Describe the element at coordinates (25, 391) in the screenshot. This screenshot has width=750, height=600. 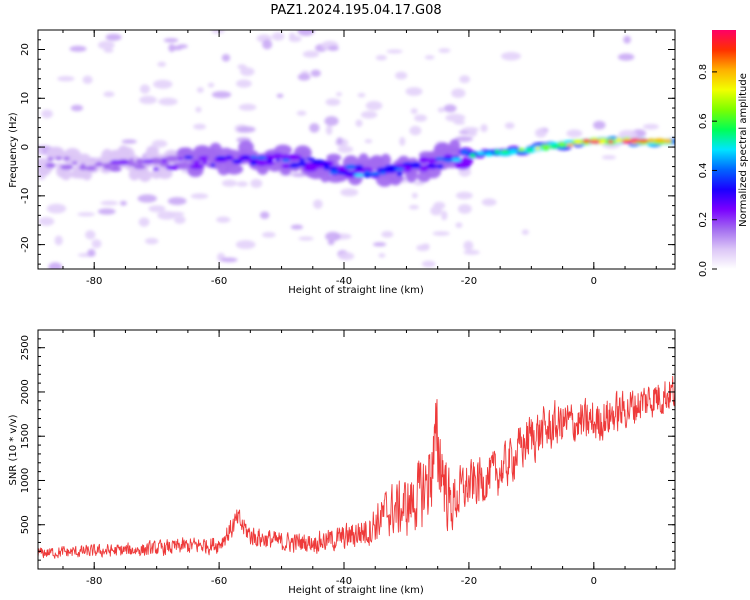
I see `y-tick-label: 2000` at that location.